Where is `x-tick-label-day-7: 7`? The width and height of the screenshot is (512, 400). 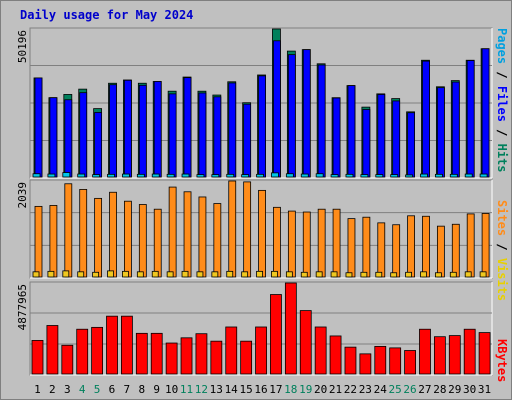 x-tick-label-day-7: 7 is located at coordinates (127, 389).